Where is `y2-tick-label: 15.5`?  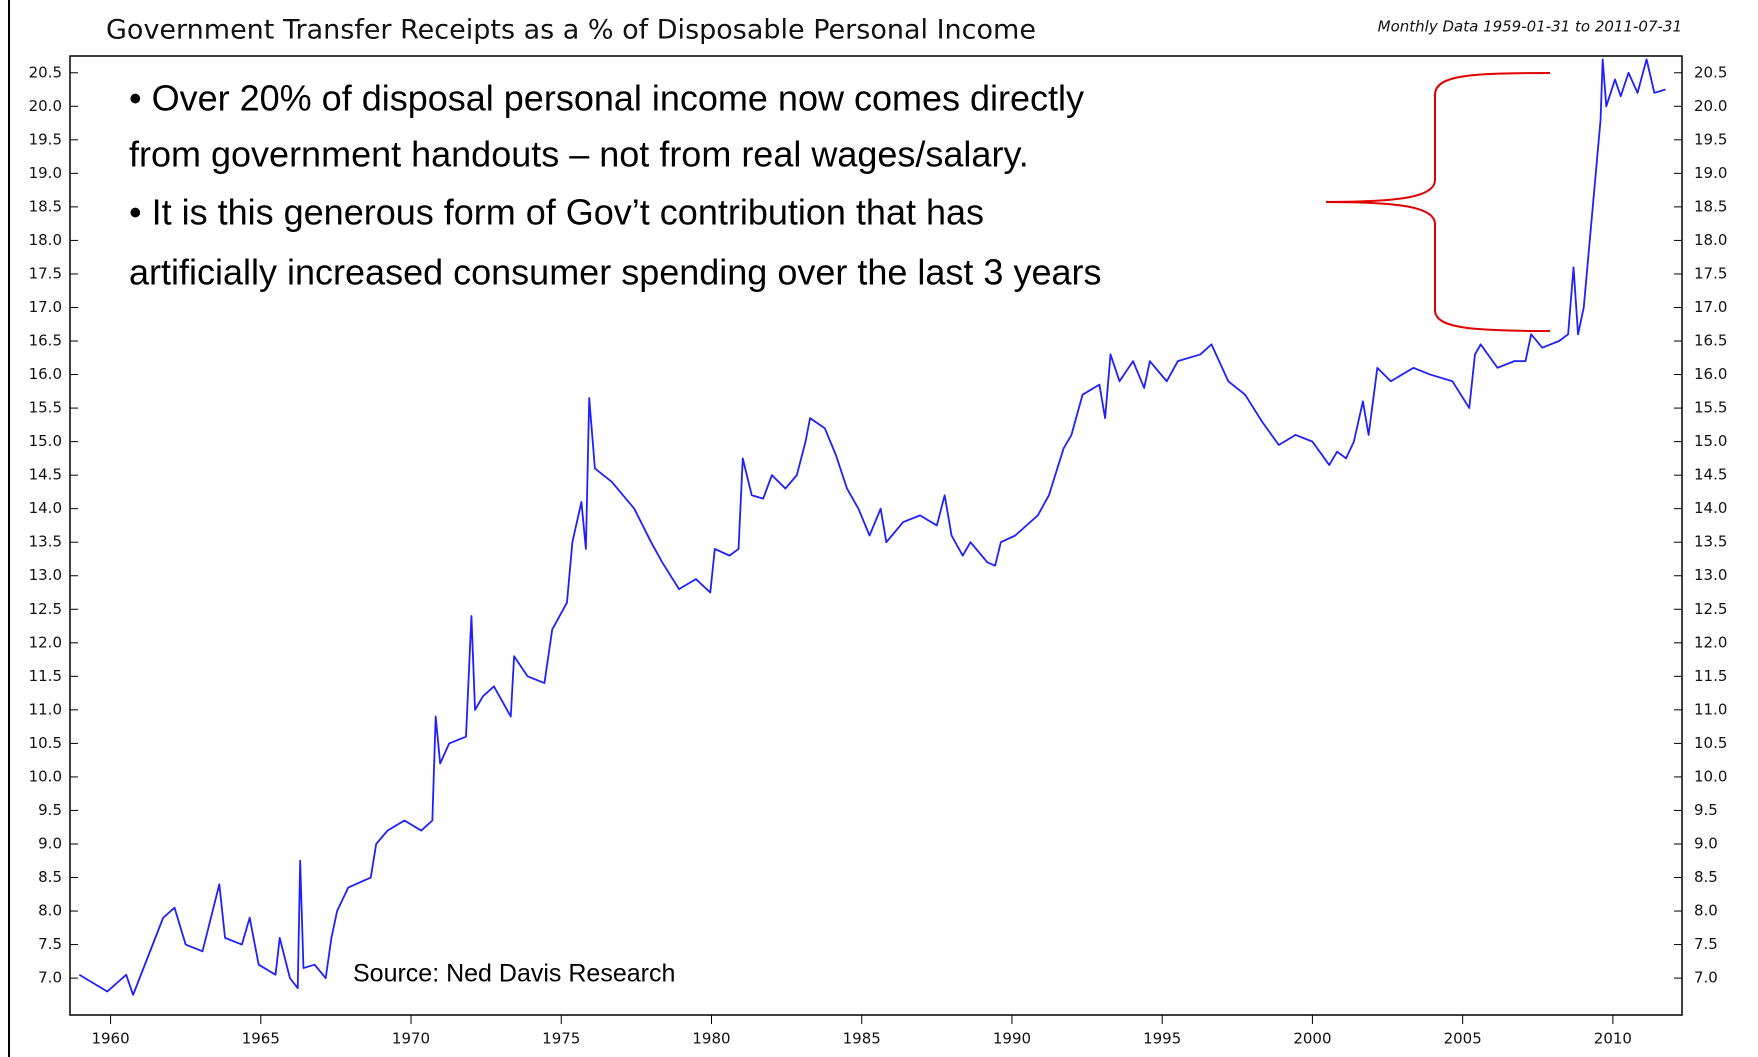
y2-tick-label: 15.5 is located at coordinates (1710, 408).